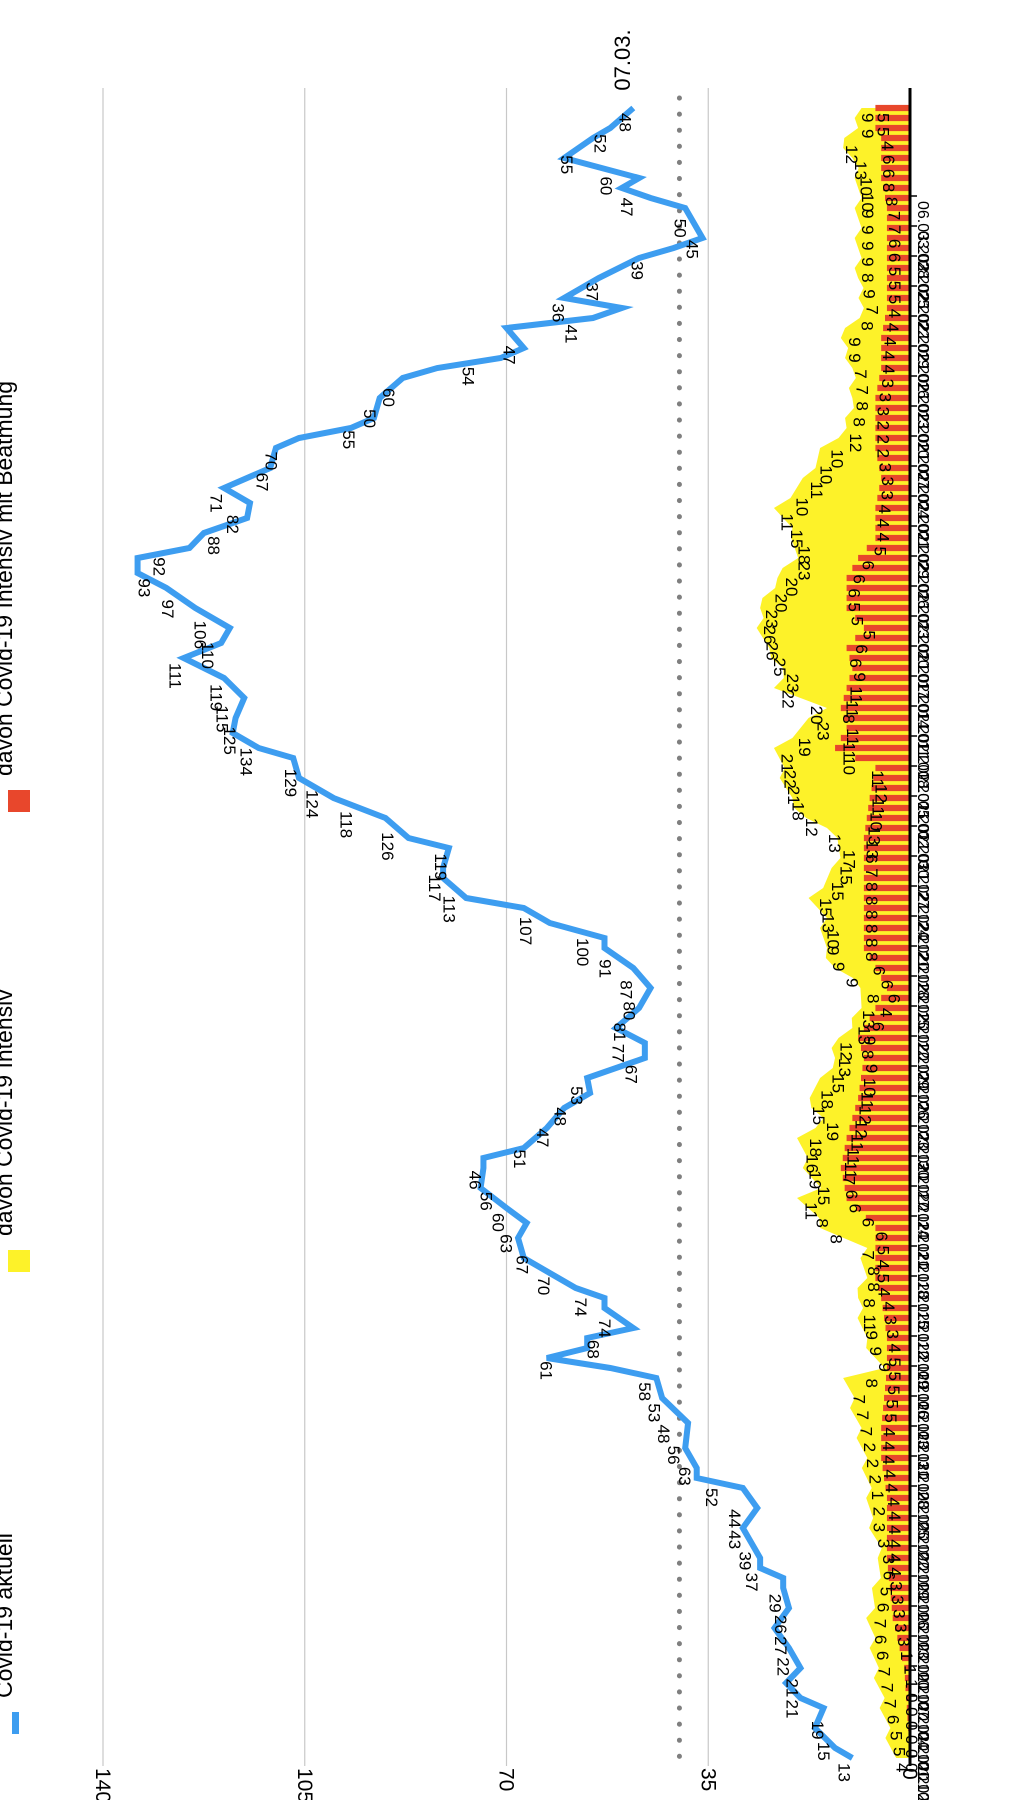 This screenshot has height=1800, width=1024. Describe the element at coordinates (817, 1730) in the screenshot. I see `aktuell-data-label: 19` at that location.